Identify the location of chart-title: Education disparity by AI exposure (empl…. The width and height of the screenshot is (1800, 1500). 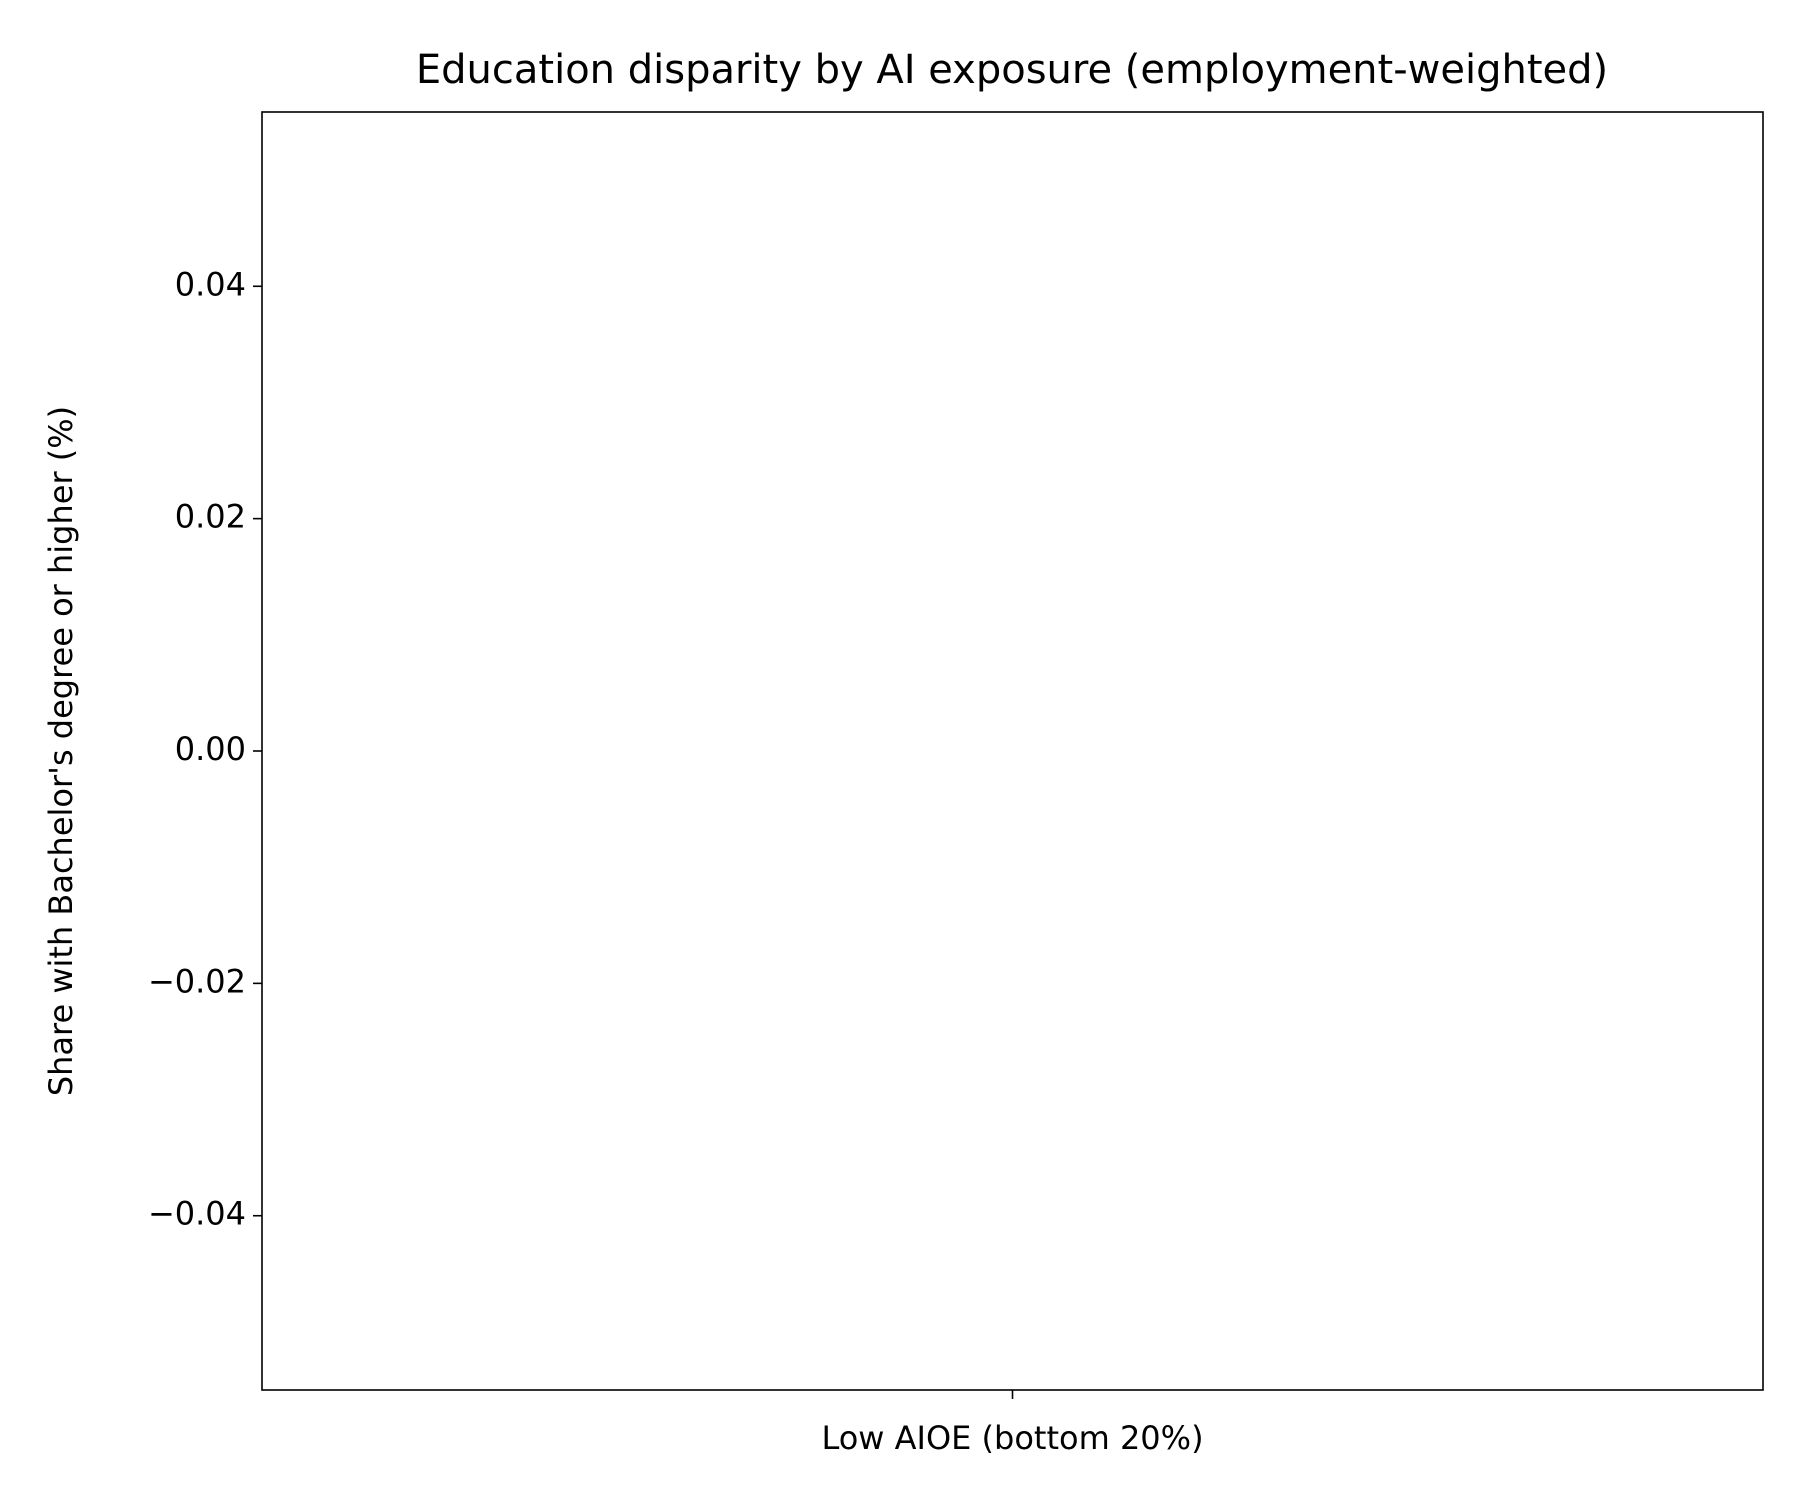
(1012, 70).